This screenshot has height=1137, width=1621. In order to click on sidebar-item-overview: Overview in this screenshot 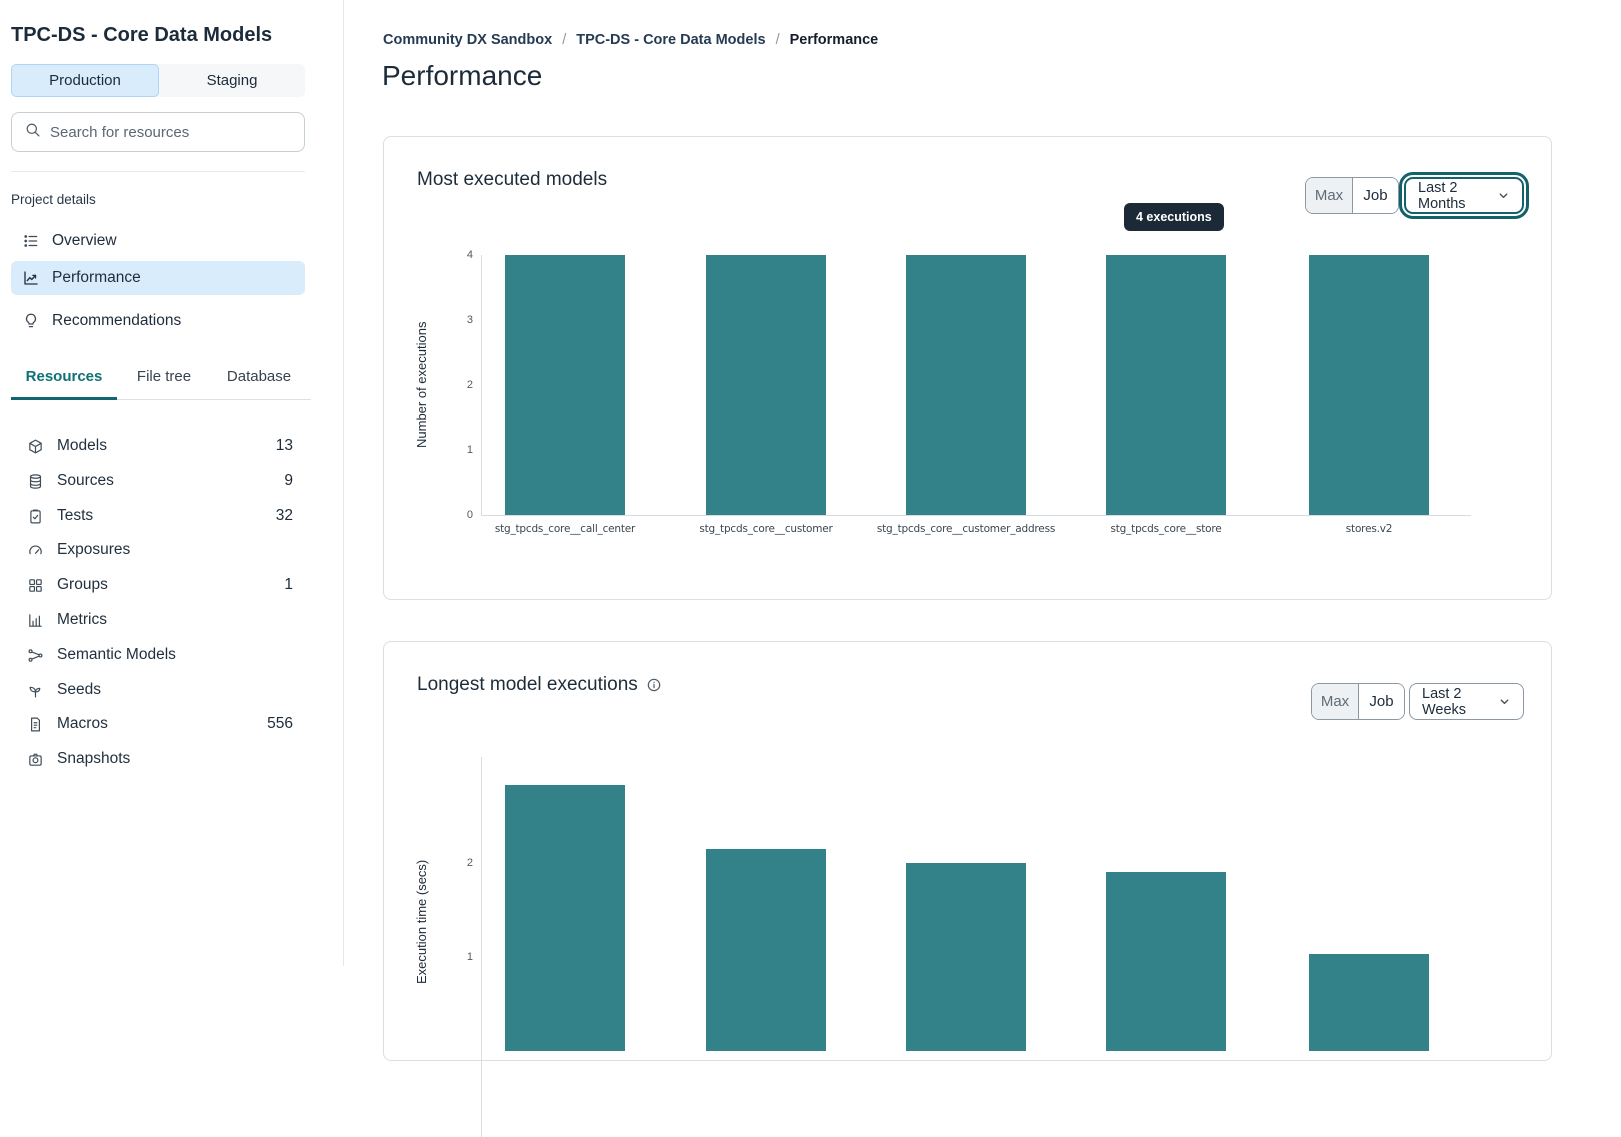, I will do `click(158, 241)`.